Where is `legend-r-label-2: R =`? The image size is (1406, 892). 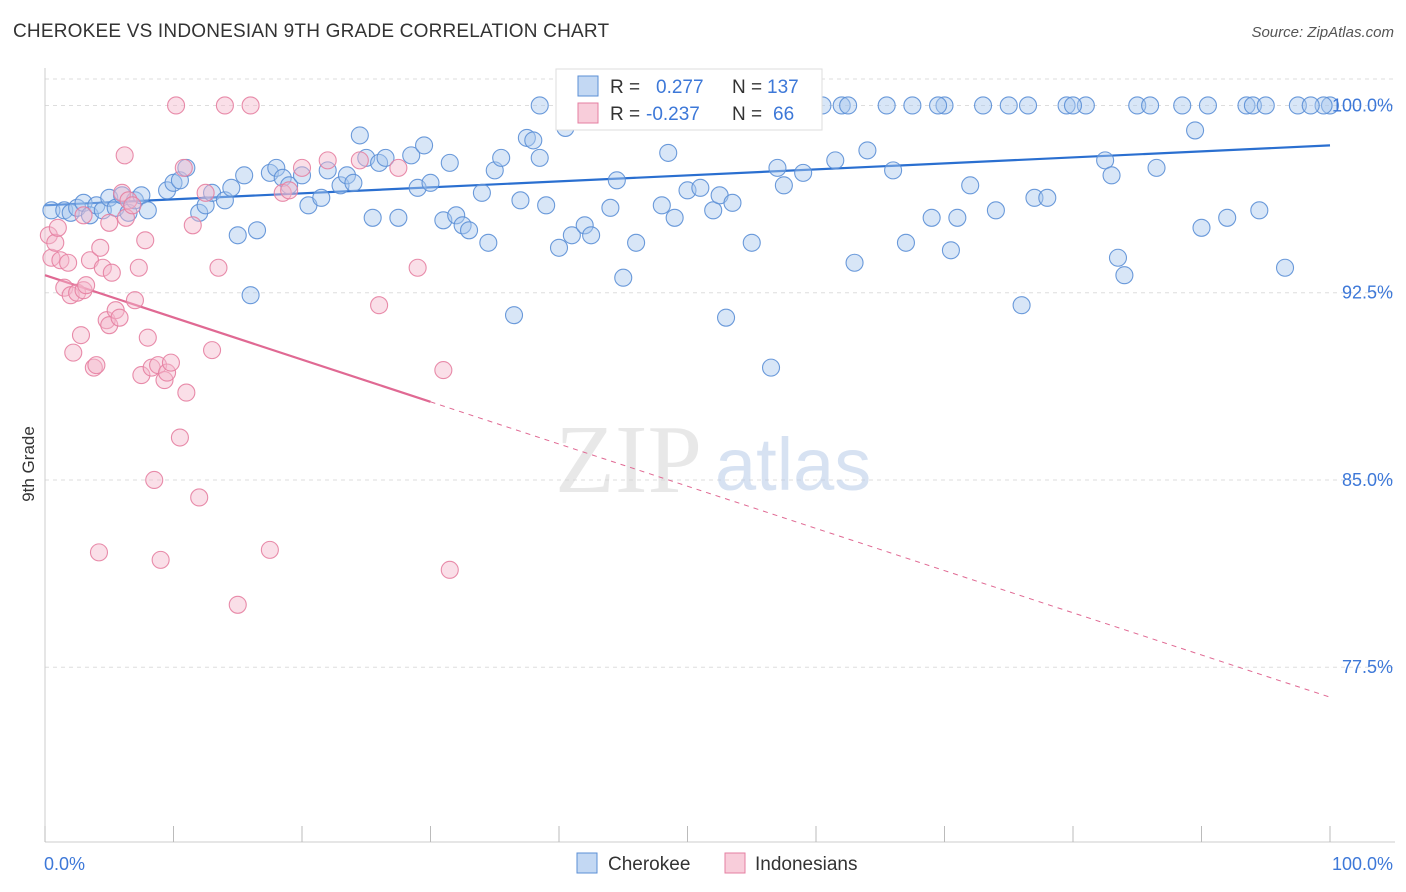
legend-r-label-2: R = is located at coordinates (625, 114).